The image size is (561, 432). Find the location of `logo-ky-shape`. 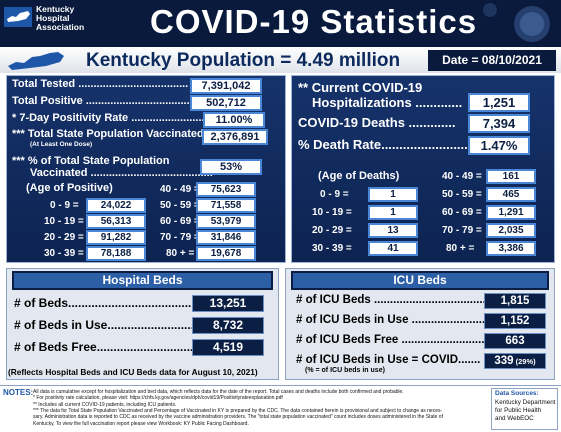

logo-ky-shape is located at coordinates (18, 16).